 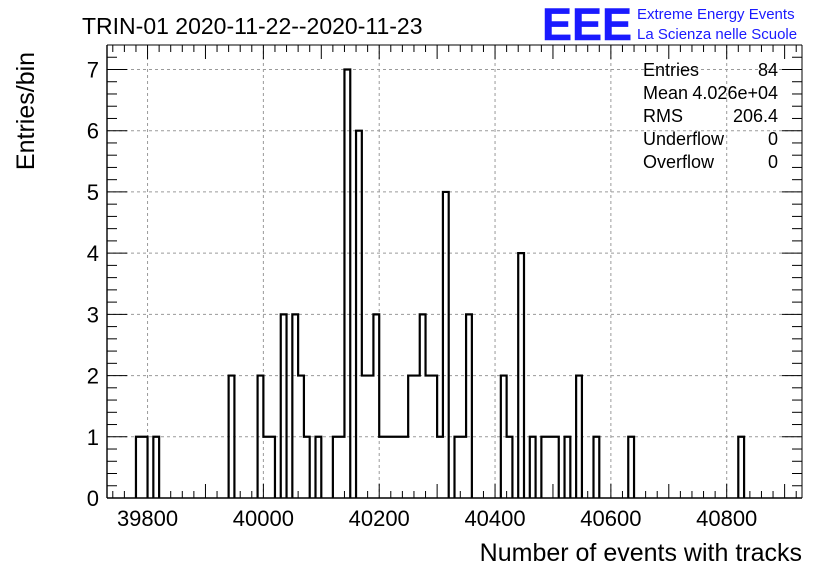 What do you see at coordinates (379, 518) in the screenshot?
I see `x-tick-label: 40200` at bounding box center [379, 518].